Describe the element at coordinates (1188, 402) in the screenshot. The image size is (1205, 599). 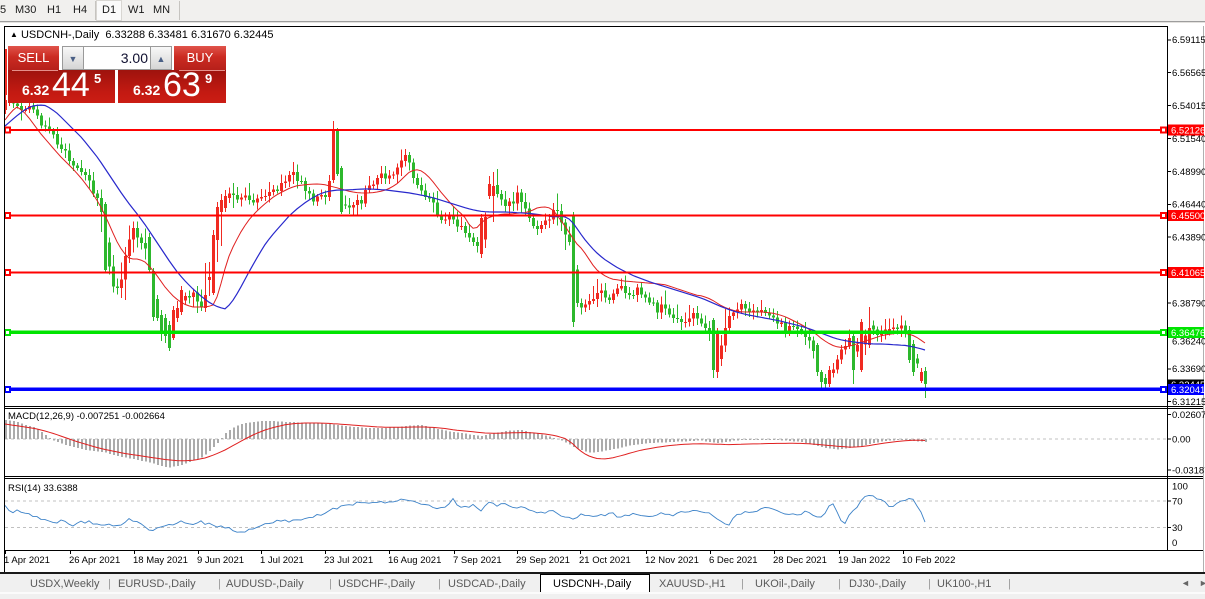
I see `svg-text: 6.31215` at that location.